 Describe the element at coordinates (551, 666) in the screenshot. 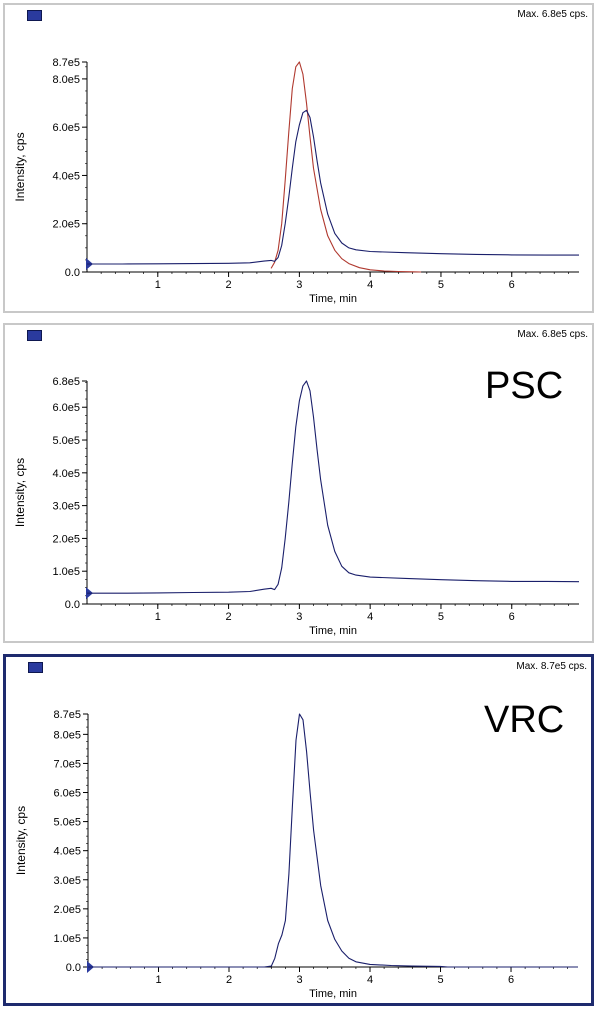

I see `max-intensity-label: Max. 8.7e5 cps.` at that location.